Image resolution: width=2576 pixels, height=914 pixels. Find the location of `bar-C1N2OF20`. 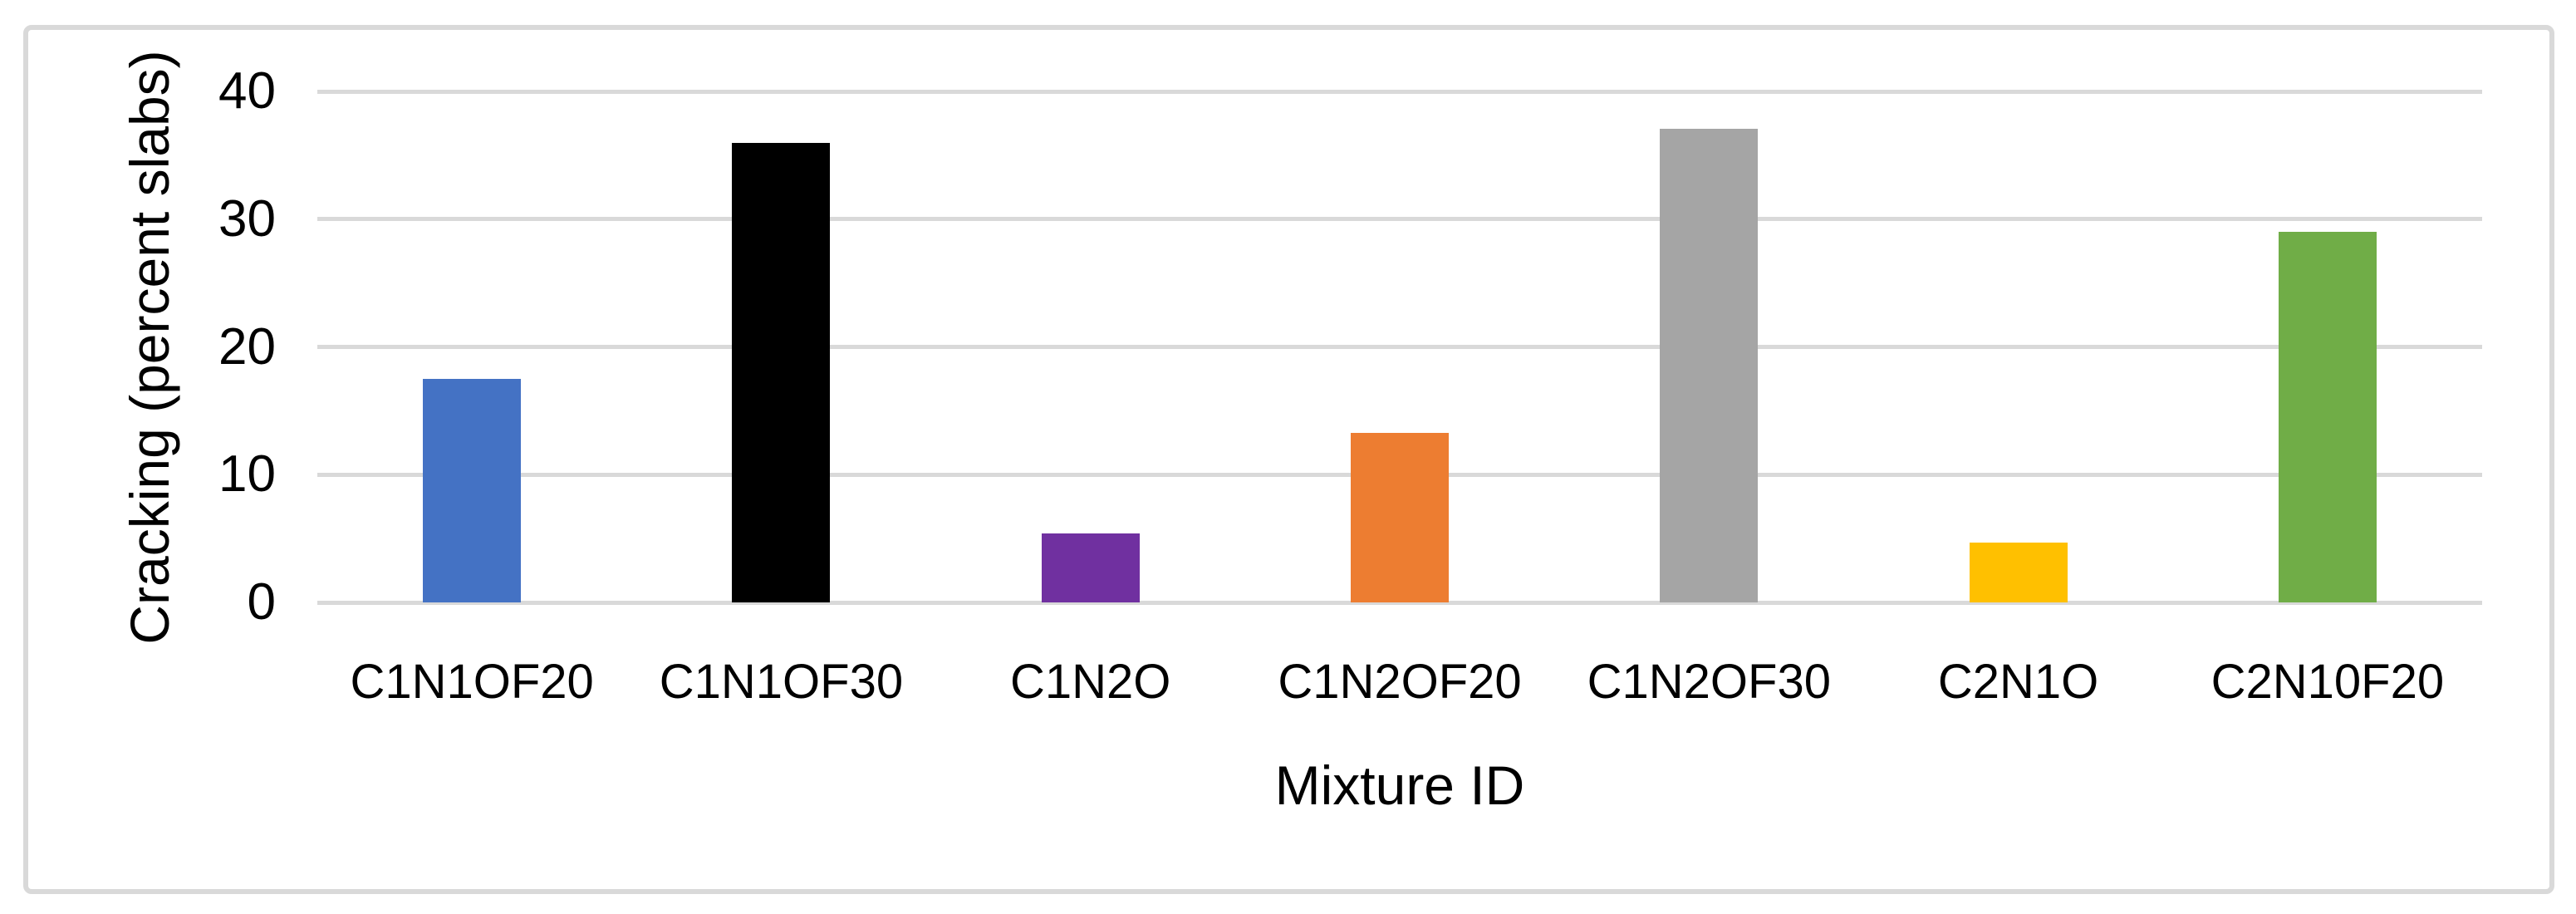

bar-C1N2OF20 is located at coordinates (1400, 517).